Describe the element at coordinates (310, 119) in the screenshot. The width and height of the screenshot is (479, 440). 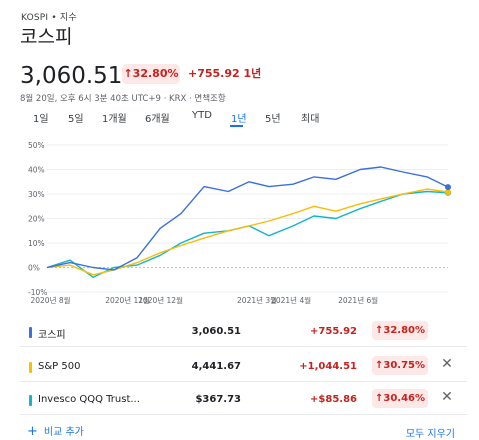
I see `tab-max: 최대` at that location.